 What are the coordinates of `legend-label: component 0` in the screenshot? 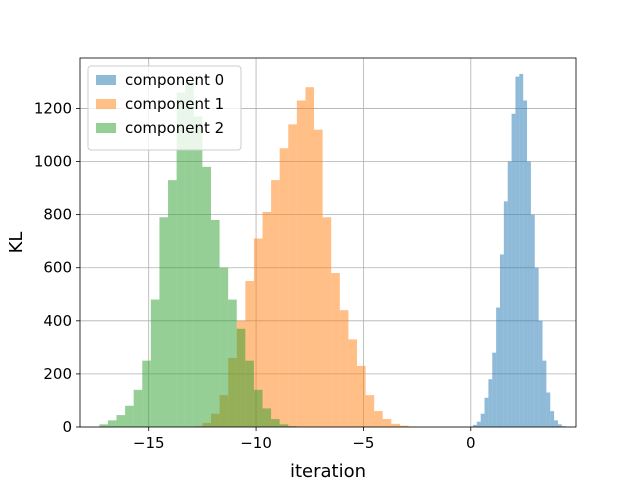 It's located at (174, 80).